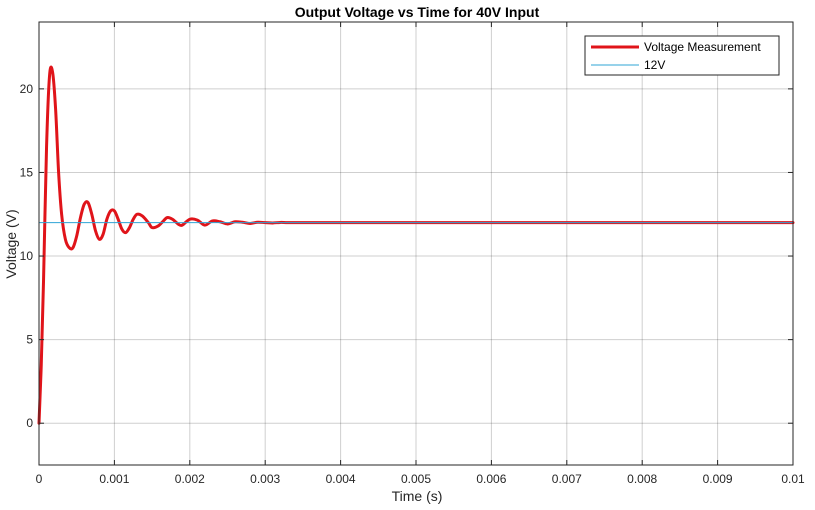 The image size is (815, 510). What do you see at coordinates (190, 479) in the screenshot?
I see `x-tick-label: 0.002` at bounding box center [190, 479].